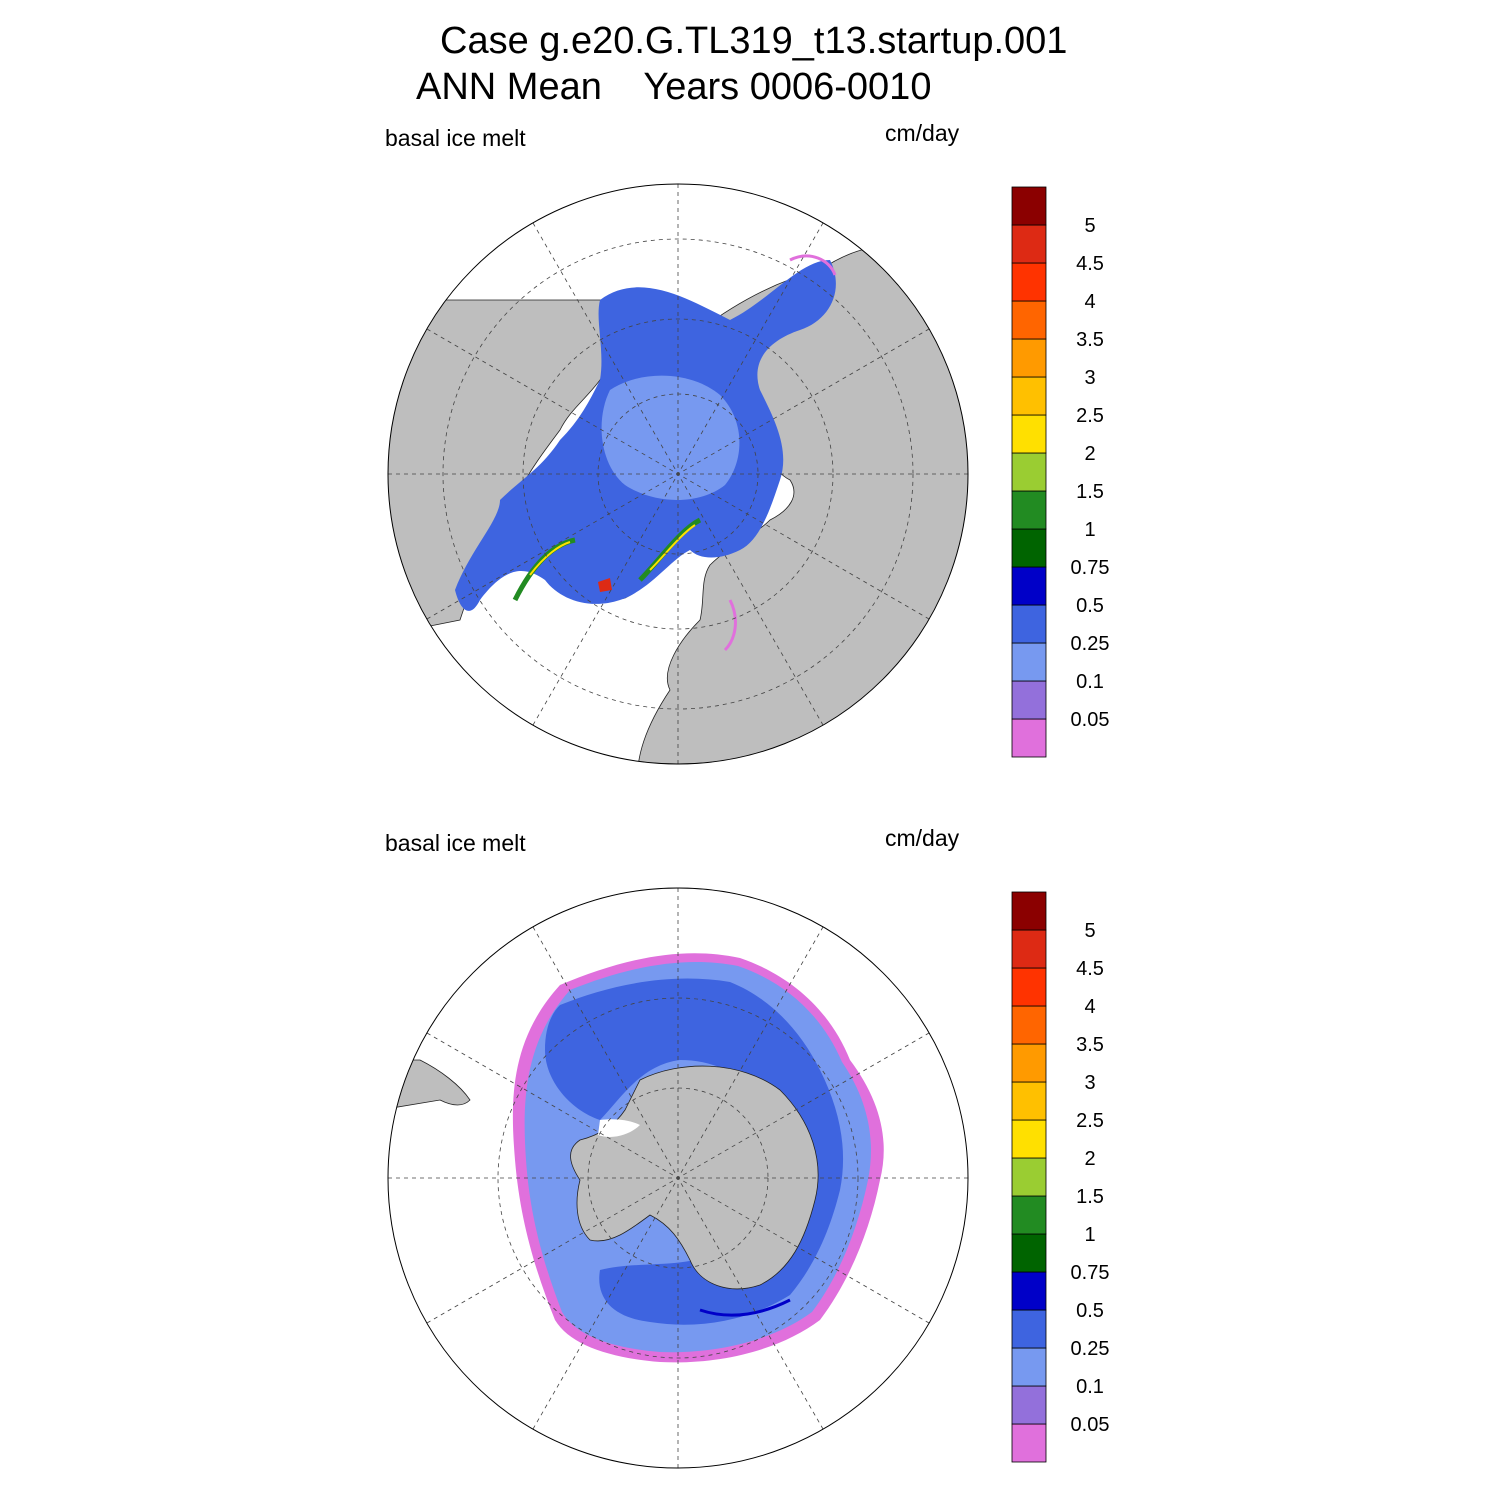 The height and width of the screenshot is (1500, 1500). What do you see at coordinates (1060, 1177) in the screenshot?
I see `south-colorbar: 0.05 0.1 0.25 0.5 0.75 1 1.5 2 2.5 3 3.5 4 4.5 5` at bounding box center [1060, 1177].